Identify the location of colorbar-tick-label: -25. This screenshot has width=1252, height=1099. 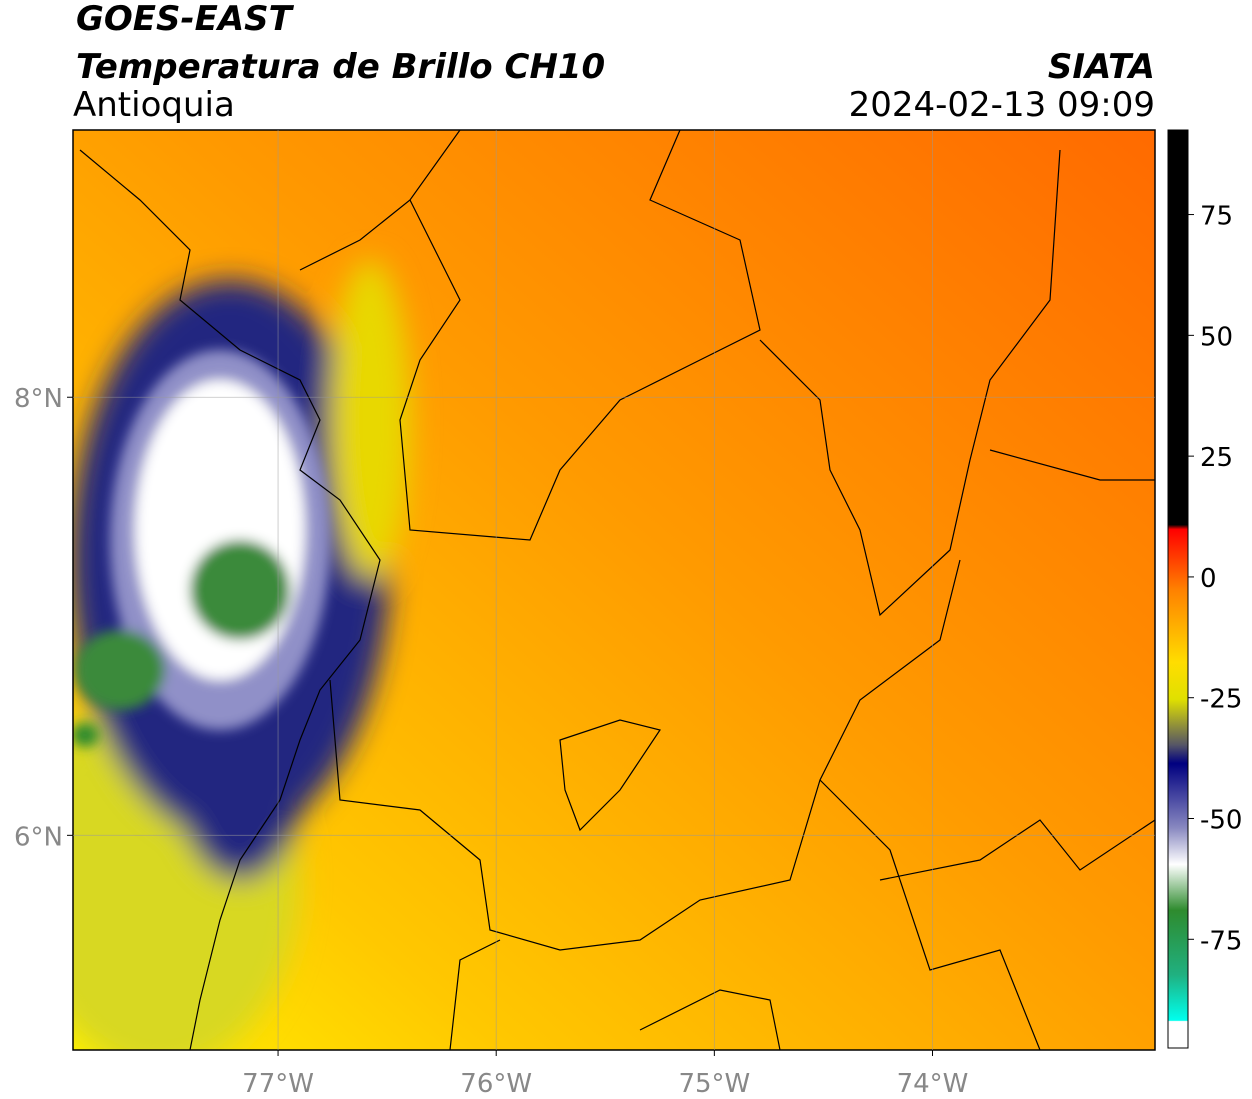
(1221, 700).